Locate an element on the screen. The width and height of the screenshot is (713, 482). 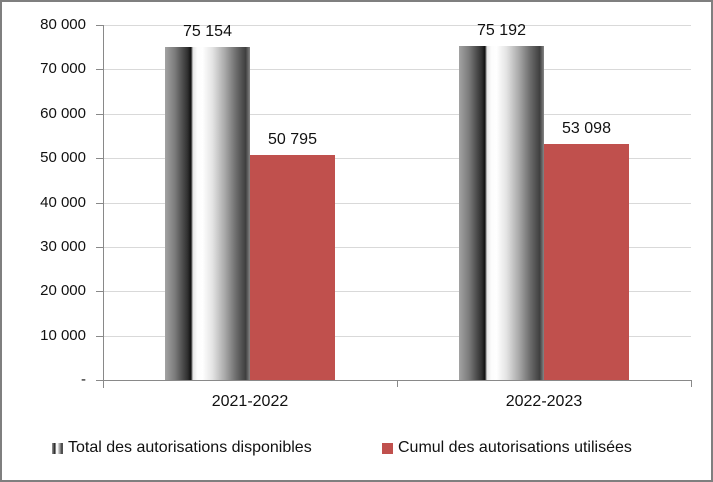
bar-cumul-2021-2022 is located at coordinates (292, 267).